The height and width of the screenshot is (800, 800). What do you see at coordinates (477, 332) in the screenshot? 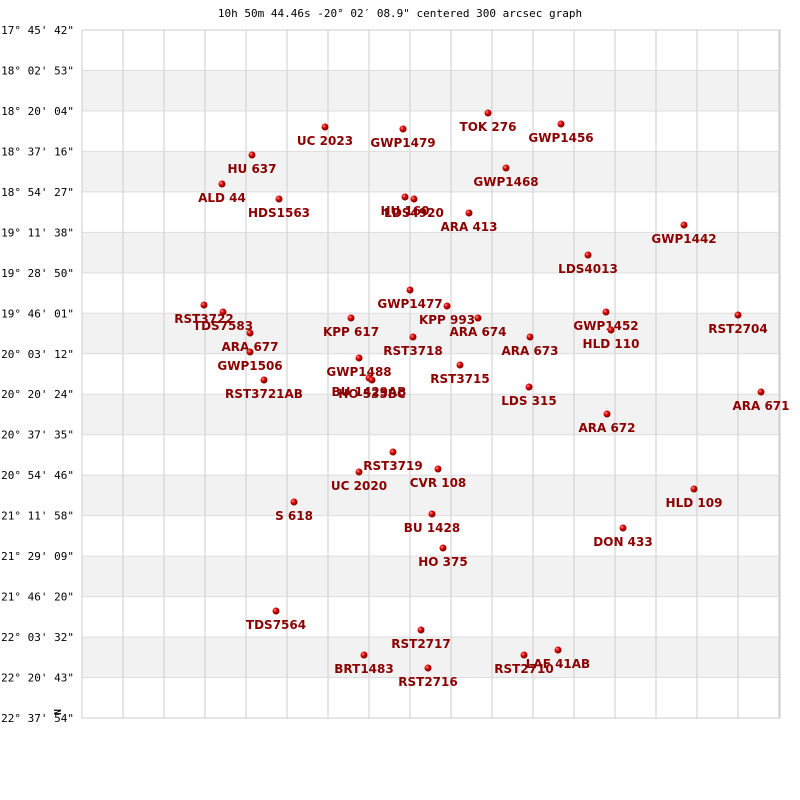
I see `star-label: ARA 674` at bounding box center [477, 332].